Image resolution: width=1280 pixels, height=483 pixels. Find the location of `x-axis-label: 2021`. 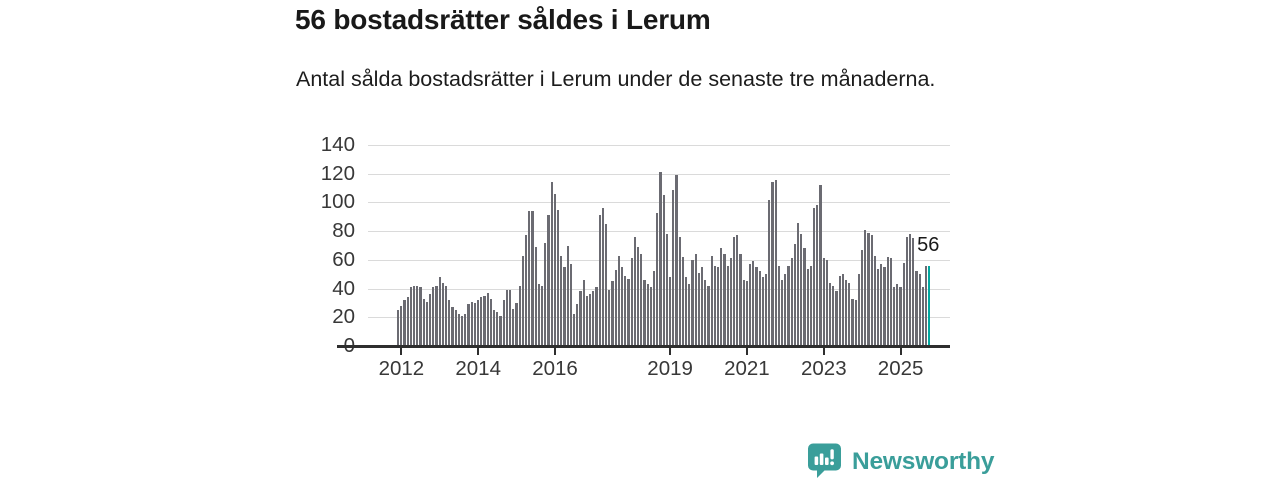

x-axis-label: 2021 is located at coordinates (747, 368).